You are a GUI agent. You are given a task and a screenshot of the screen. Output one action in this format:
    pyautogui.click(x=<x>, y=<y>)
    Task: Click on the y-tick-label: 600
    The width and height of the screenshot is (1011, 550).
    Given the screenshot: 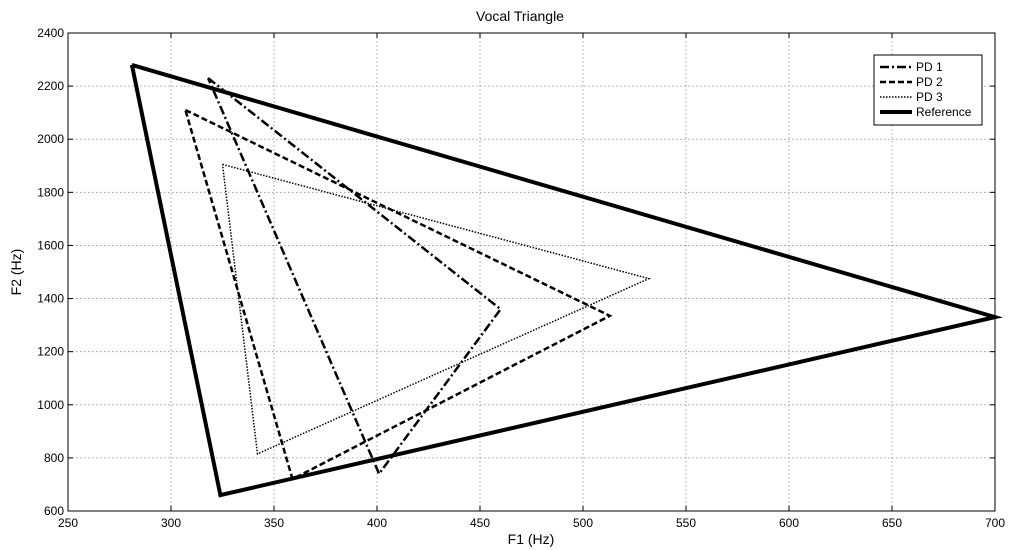 What is the action you would take?
    pyautogui.click(x=54, y=511)
    